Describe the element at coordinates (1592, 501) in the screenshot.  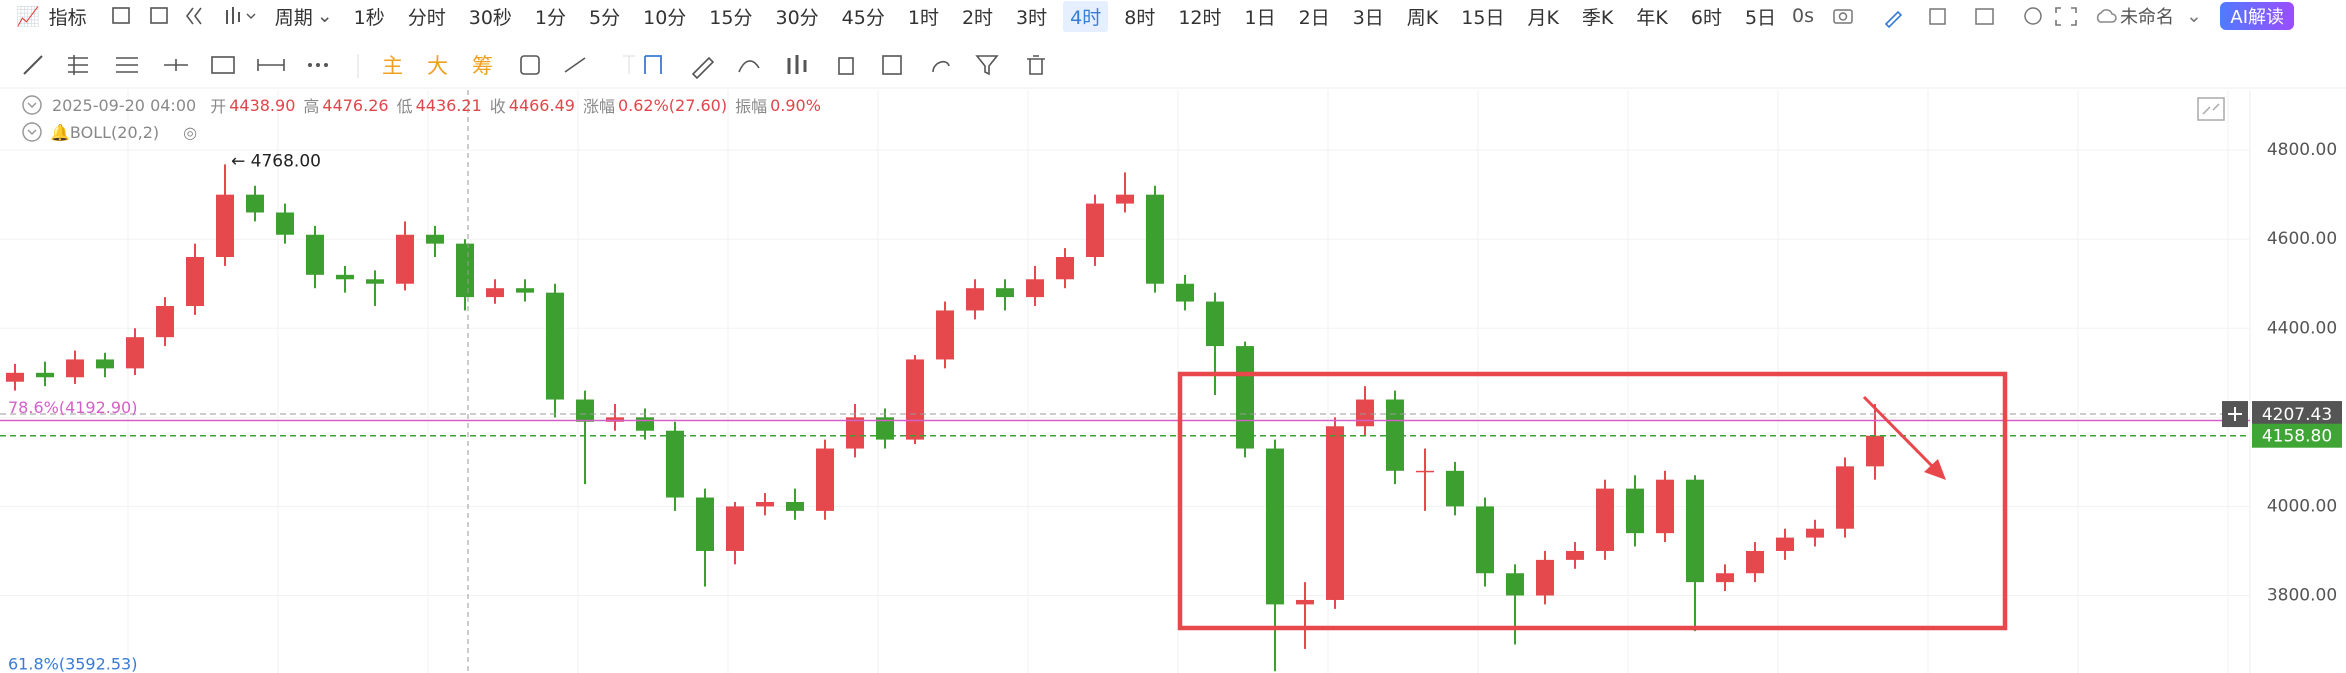
I see `drawn-rectangle` at that location.